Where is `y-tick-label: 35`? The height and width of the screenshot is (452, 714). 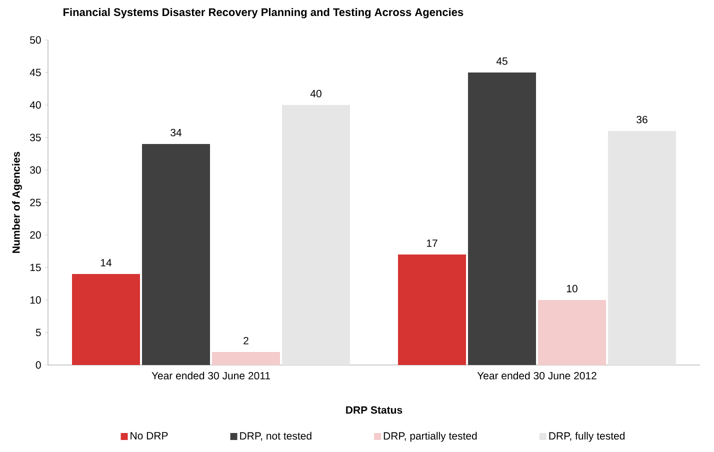
y-tick-label: 35 is located at coordinates (35, 138).